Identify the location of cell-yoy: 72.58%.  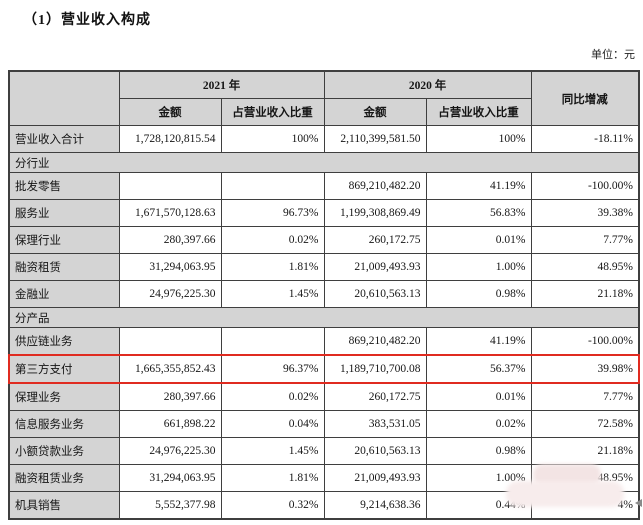
(585, 424).